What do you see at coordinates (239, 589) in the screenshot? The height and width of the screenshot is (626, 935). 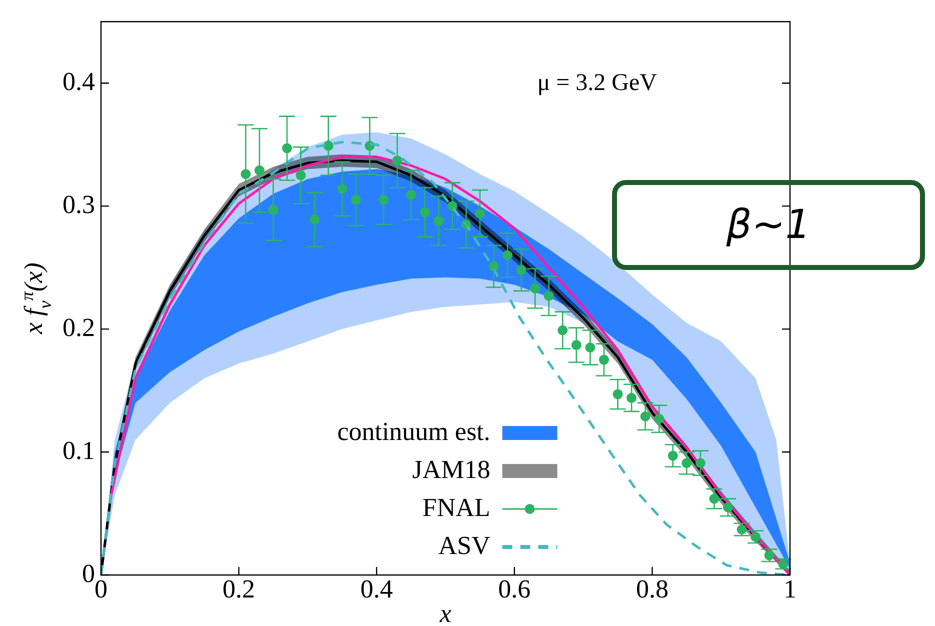 I see `x-tick-label: 0.2` at bounding box center [239, 589].